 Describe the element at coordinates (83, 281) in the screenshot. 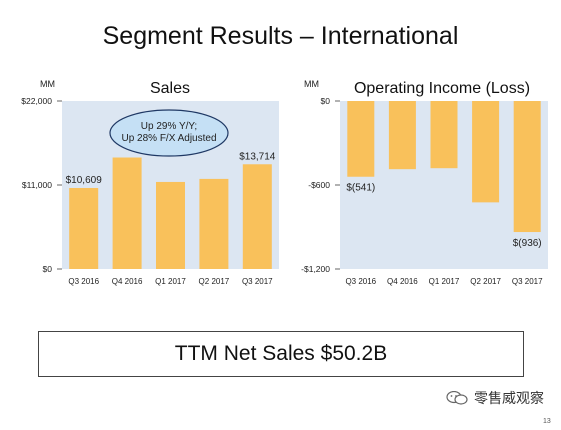

I see `sales-xtick-label: Q3 2016` at that location.